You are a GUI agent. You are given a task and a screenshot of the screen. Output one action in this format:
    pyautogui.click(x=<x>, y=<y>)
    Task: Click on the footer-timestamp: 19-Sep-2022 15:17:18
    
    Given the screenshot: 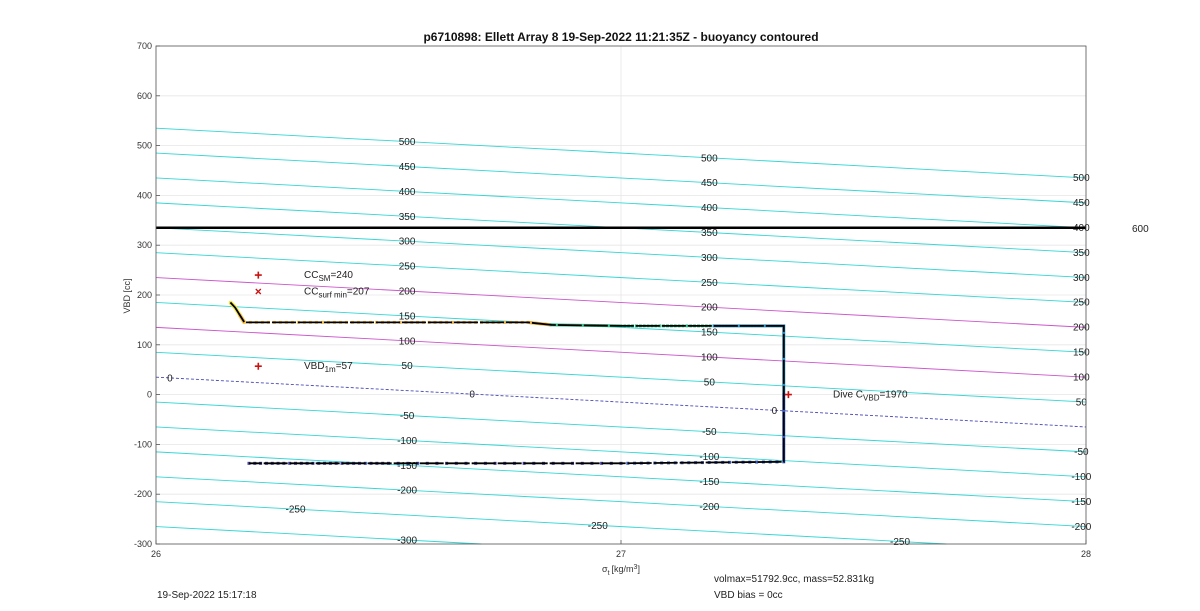 What is the action you would take?
    pyautogui.click(x=207, y=595)
    